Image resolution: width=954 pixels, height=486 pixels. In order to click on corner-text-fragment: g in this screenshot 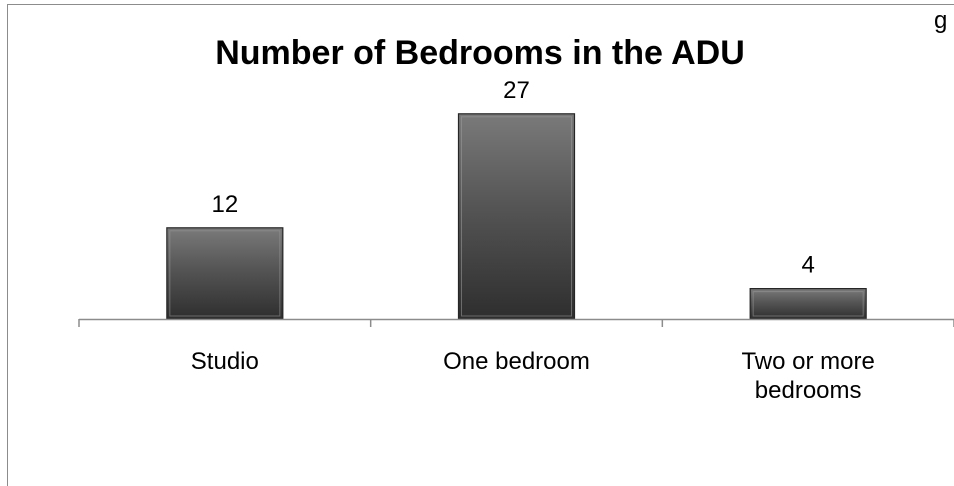, I will do `click(940, 20)`.